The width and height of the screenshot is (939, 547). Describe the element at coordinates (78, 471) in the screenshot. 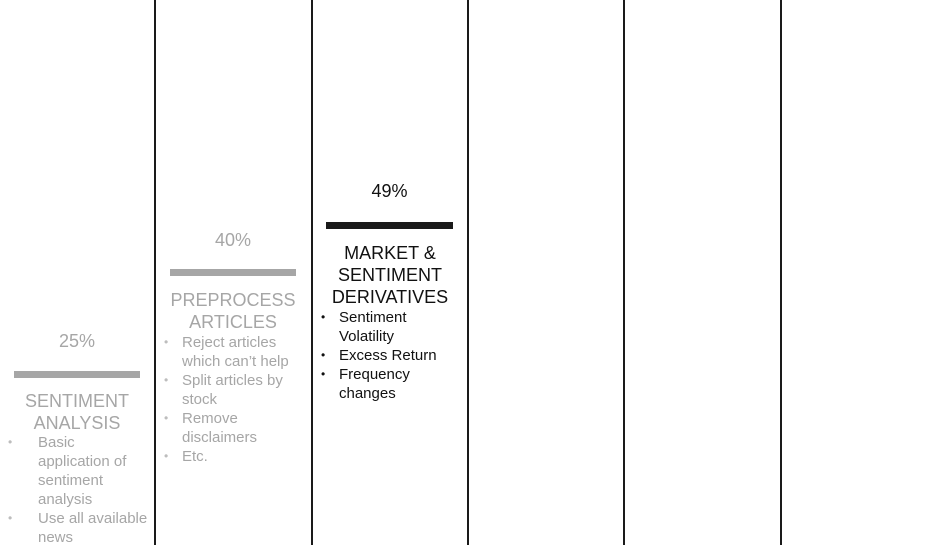

I see `list-item: Basic application of sentiment analysis` at that location.